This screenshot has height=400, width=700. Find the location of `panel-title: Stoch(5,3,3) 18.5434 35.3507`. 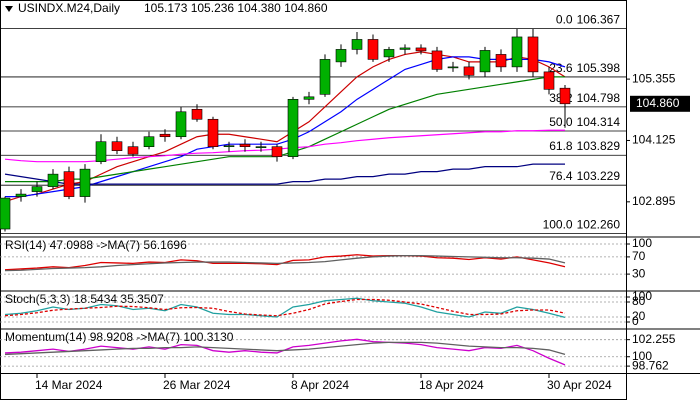

panel-title: Stoch(5,3,3) 18.5434 35.3507 is located at coordinates (84, 299).